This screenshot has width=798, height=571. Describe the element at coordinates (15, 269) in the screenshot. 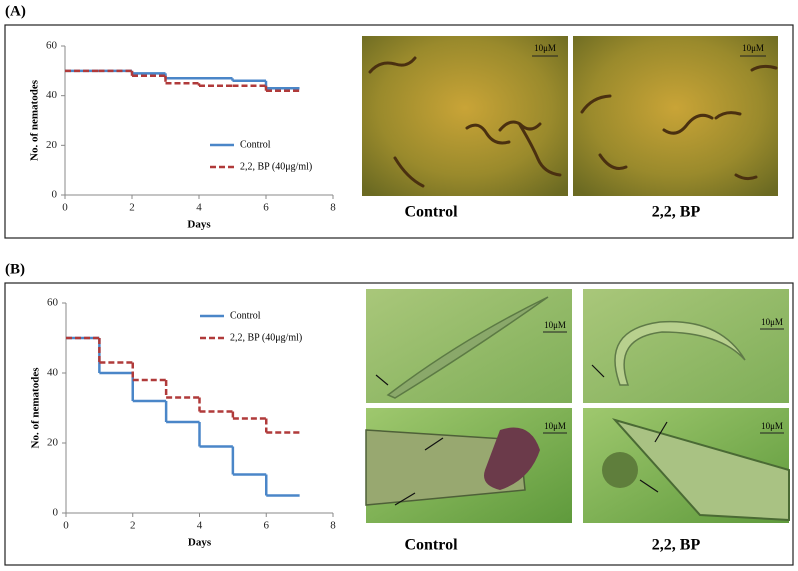

I see `panel-label: (B)` at that location.